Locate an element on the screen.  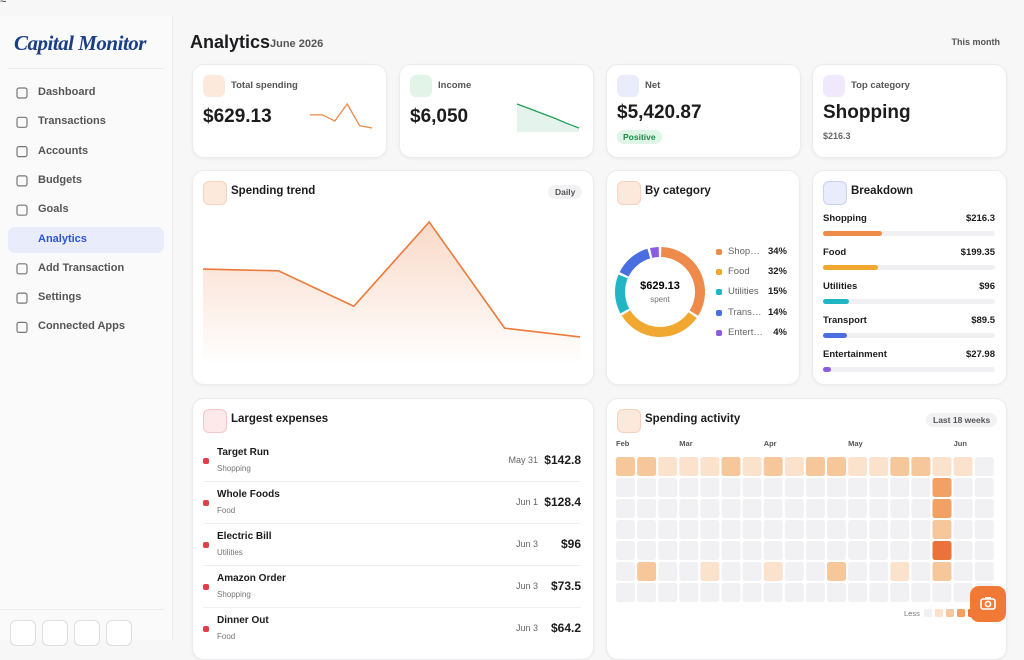
legend-swatch is located at coordinates (950, 613).